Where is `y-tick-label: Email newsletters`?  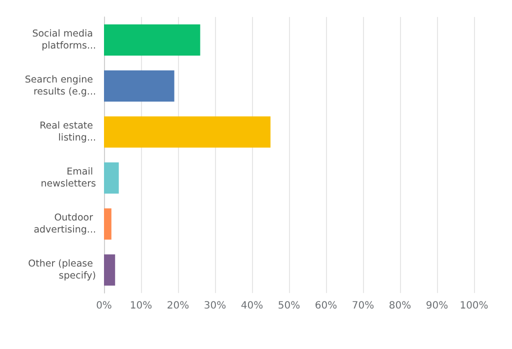
y-tick-label: Email newsletters is located at coordinates (68, 178).